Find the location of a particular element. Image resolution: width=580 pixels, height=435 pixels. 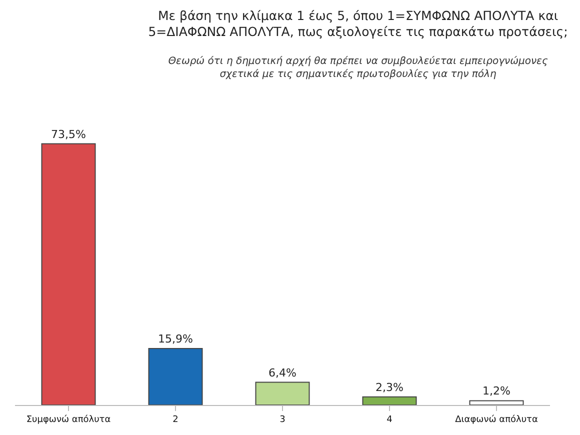

chart-title: Με βάση την κλίμακα 1 έως 5, όπου 1=ΣΥΜΦΩΝΩ ΑΠΟΛΥΤΑ και 5=ΔΙΑΦΩΝΩ ΑΠΟΛΥΤΑ, πως αξιολογείτε τις παρακάτω προτάσεις; is located at coordinates (358, 24).